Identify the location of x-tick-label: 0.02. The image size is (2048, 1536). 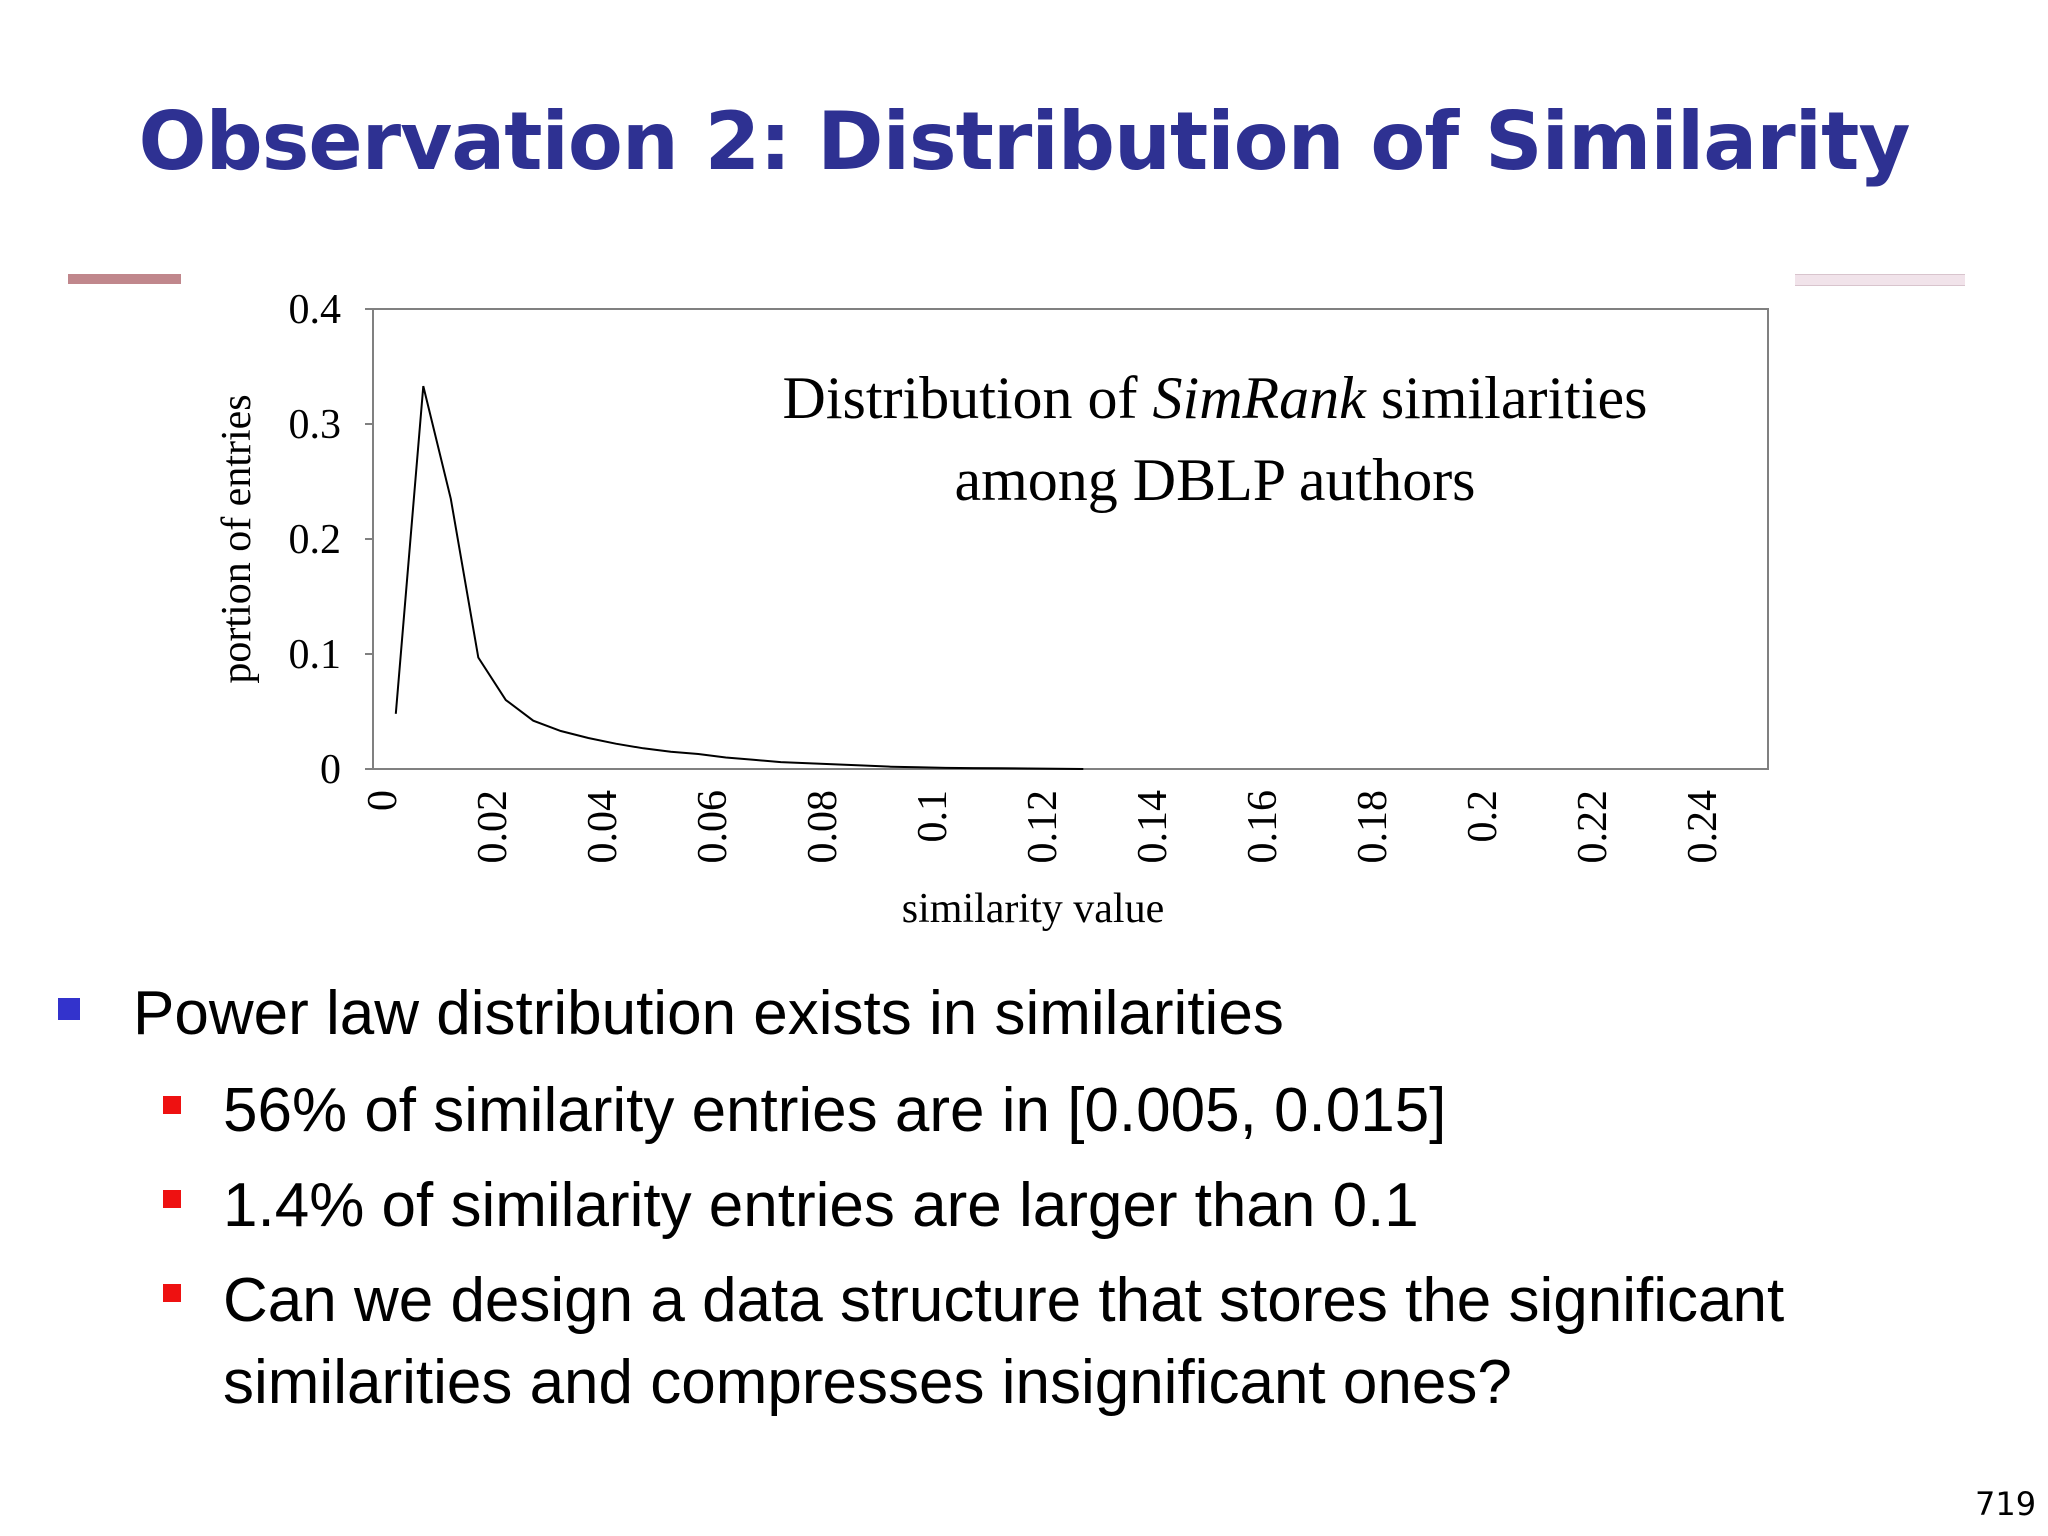
(493, 827).